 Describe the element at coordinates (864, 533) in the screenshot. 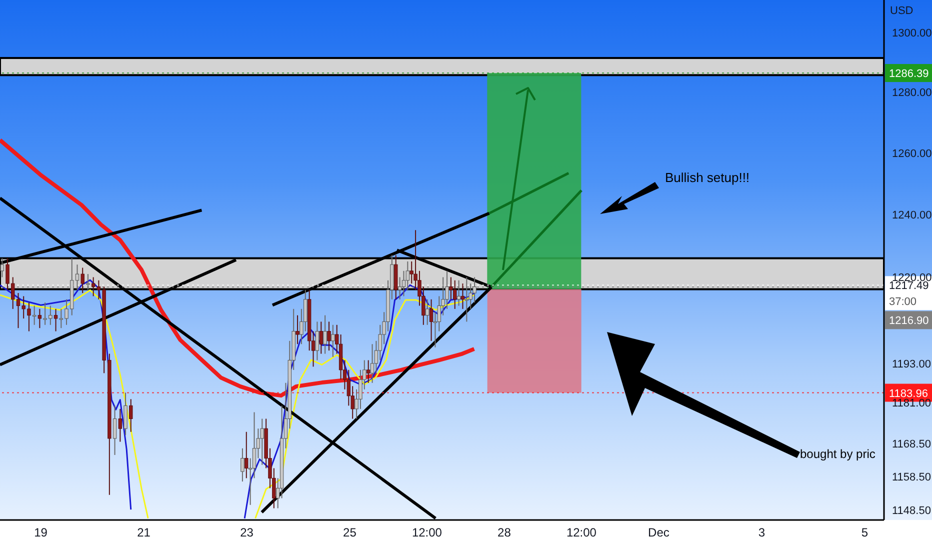

I see `x-tick-label: 5` at that location.